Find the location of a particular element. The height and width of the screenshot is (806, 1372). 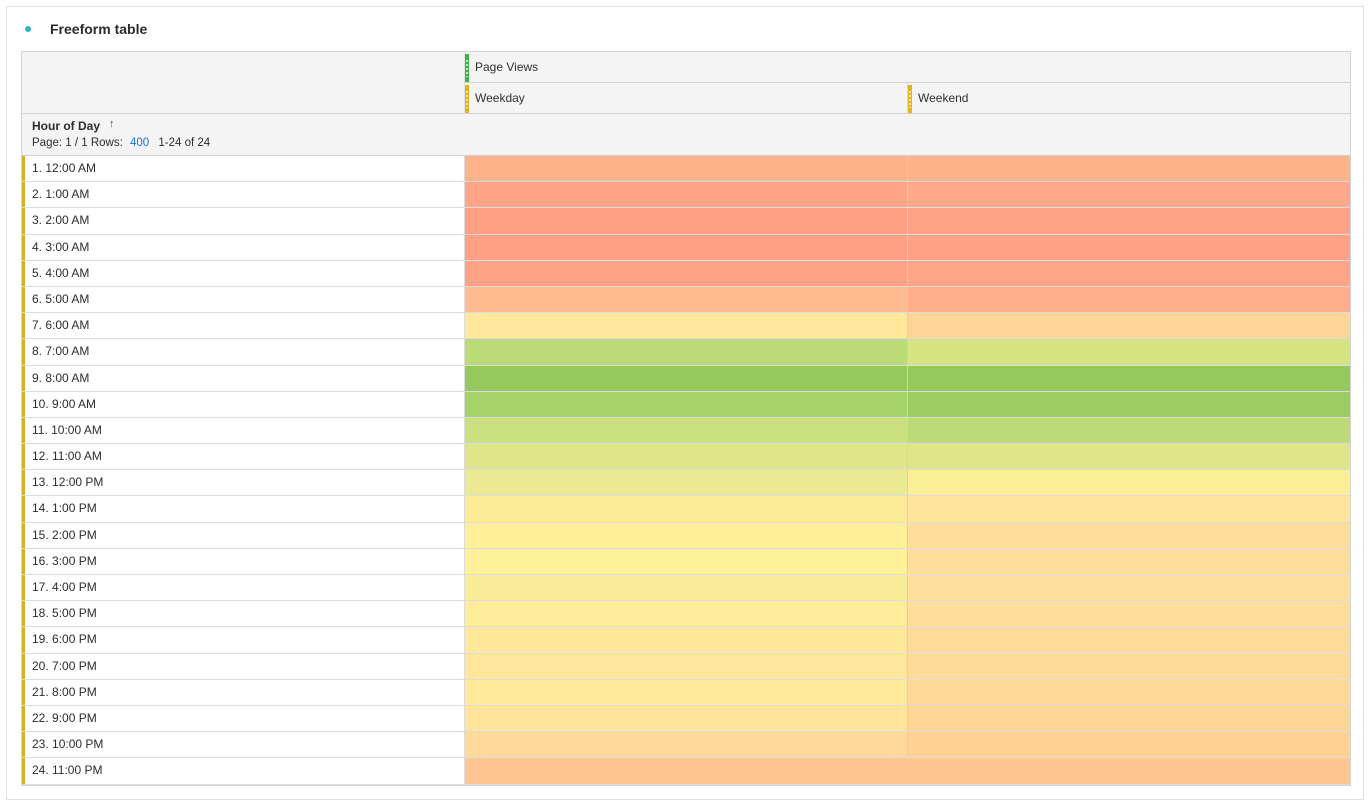

table-row: 18. 5:00 PM is located at coordinates (686, 614).